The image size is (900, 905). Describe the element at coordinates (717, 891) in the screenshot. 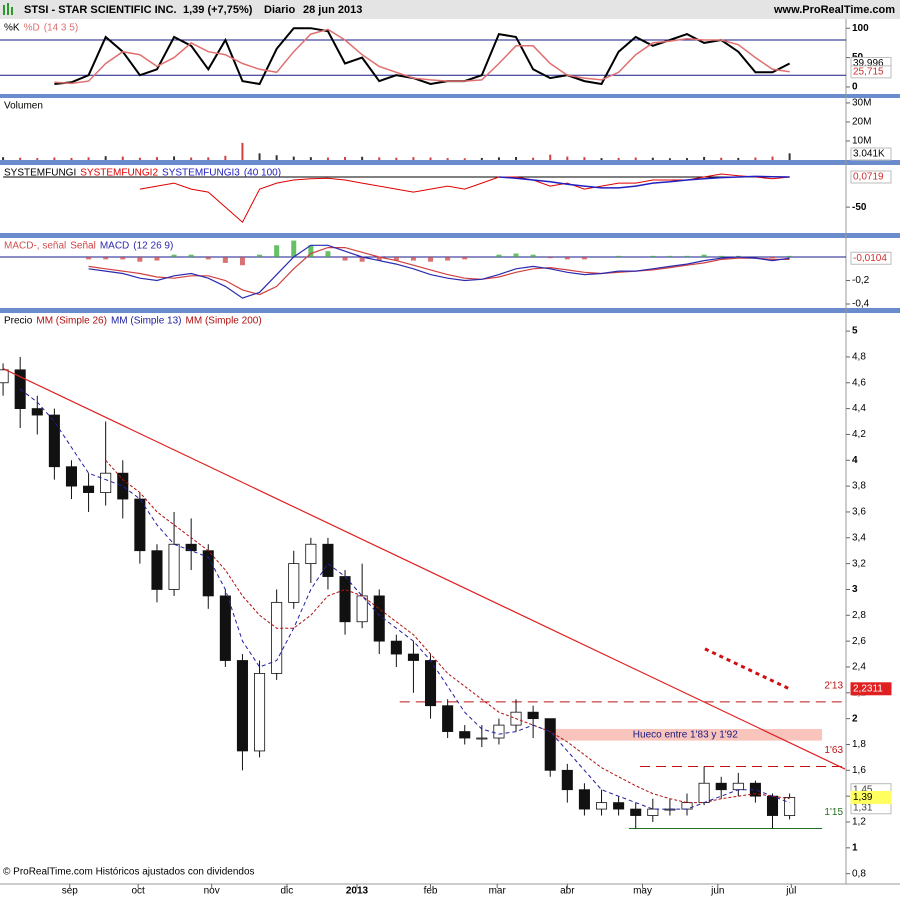

I see `x-tick-label: jun` at that location.